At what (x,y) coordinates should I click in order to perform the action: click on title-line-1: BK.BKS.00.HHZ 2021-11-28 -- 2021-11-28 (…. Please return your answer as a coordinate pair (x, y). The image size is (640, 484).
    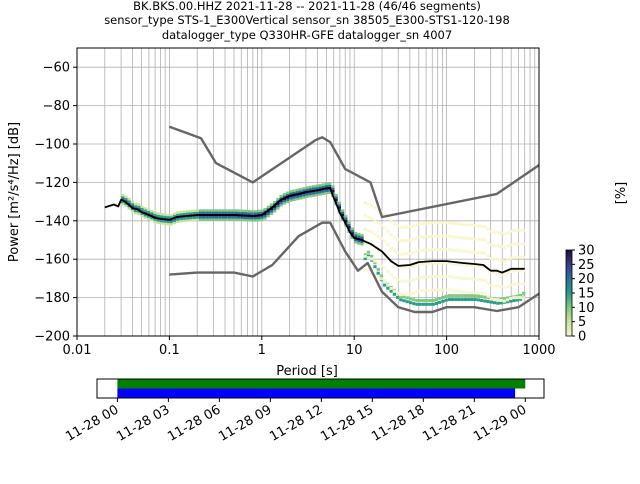
    Looking at the image, I should click on (307, 6).